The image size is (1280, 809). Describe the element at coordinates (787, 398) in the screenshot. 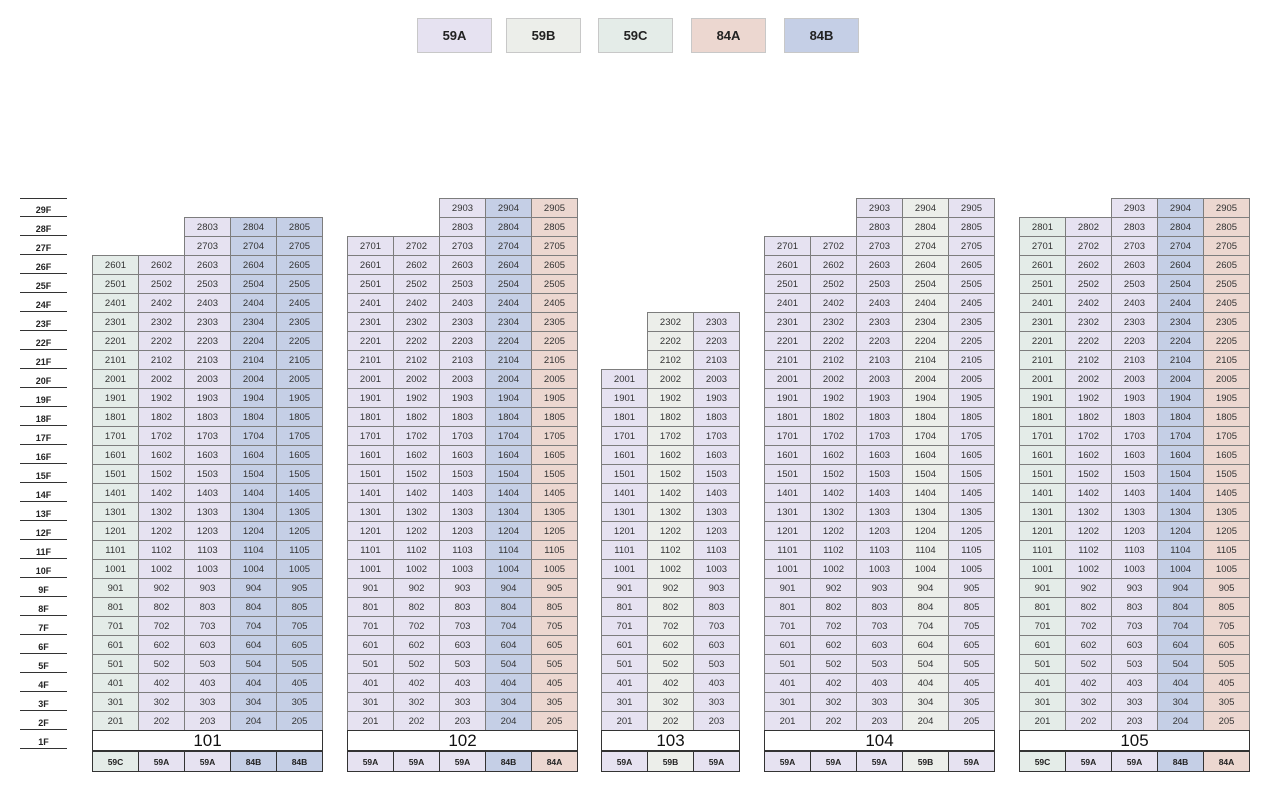

I see `unit-cell: 1901` at that location.